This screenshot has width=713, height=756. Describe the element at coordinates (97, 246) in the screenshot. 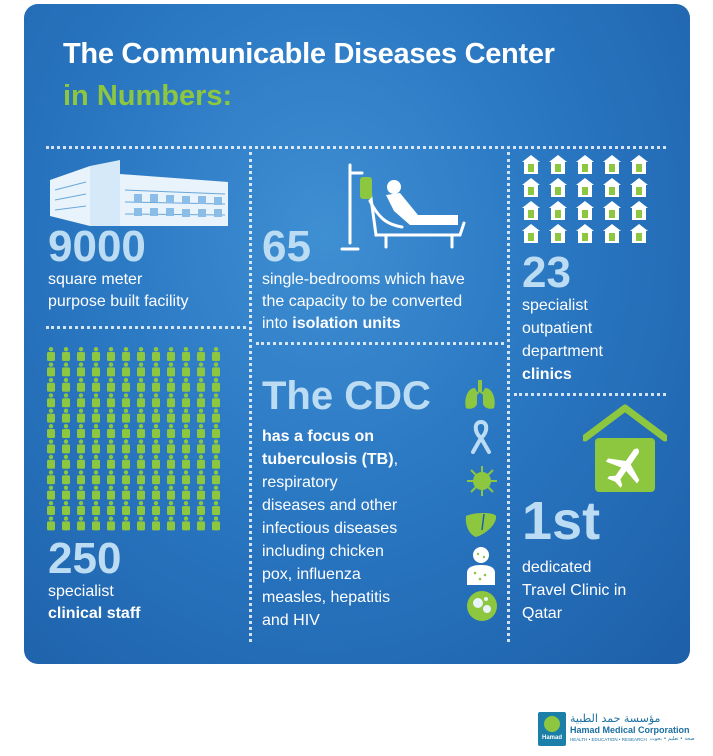

I see `facility-number: 9000` at that location.